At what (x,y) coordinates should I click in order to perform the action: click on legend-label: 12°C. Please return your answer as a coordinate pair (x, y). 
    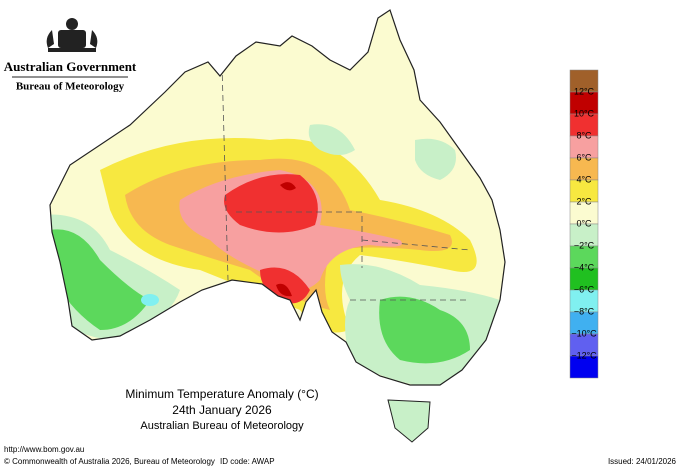
    Looking at the image, I should click on (584, 91).